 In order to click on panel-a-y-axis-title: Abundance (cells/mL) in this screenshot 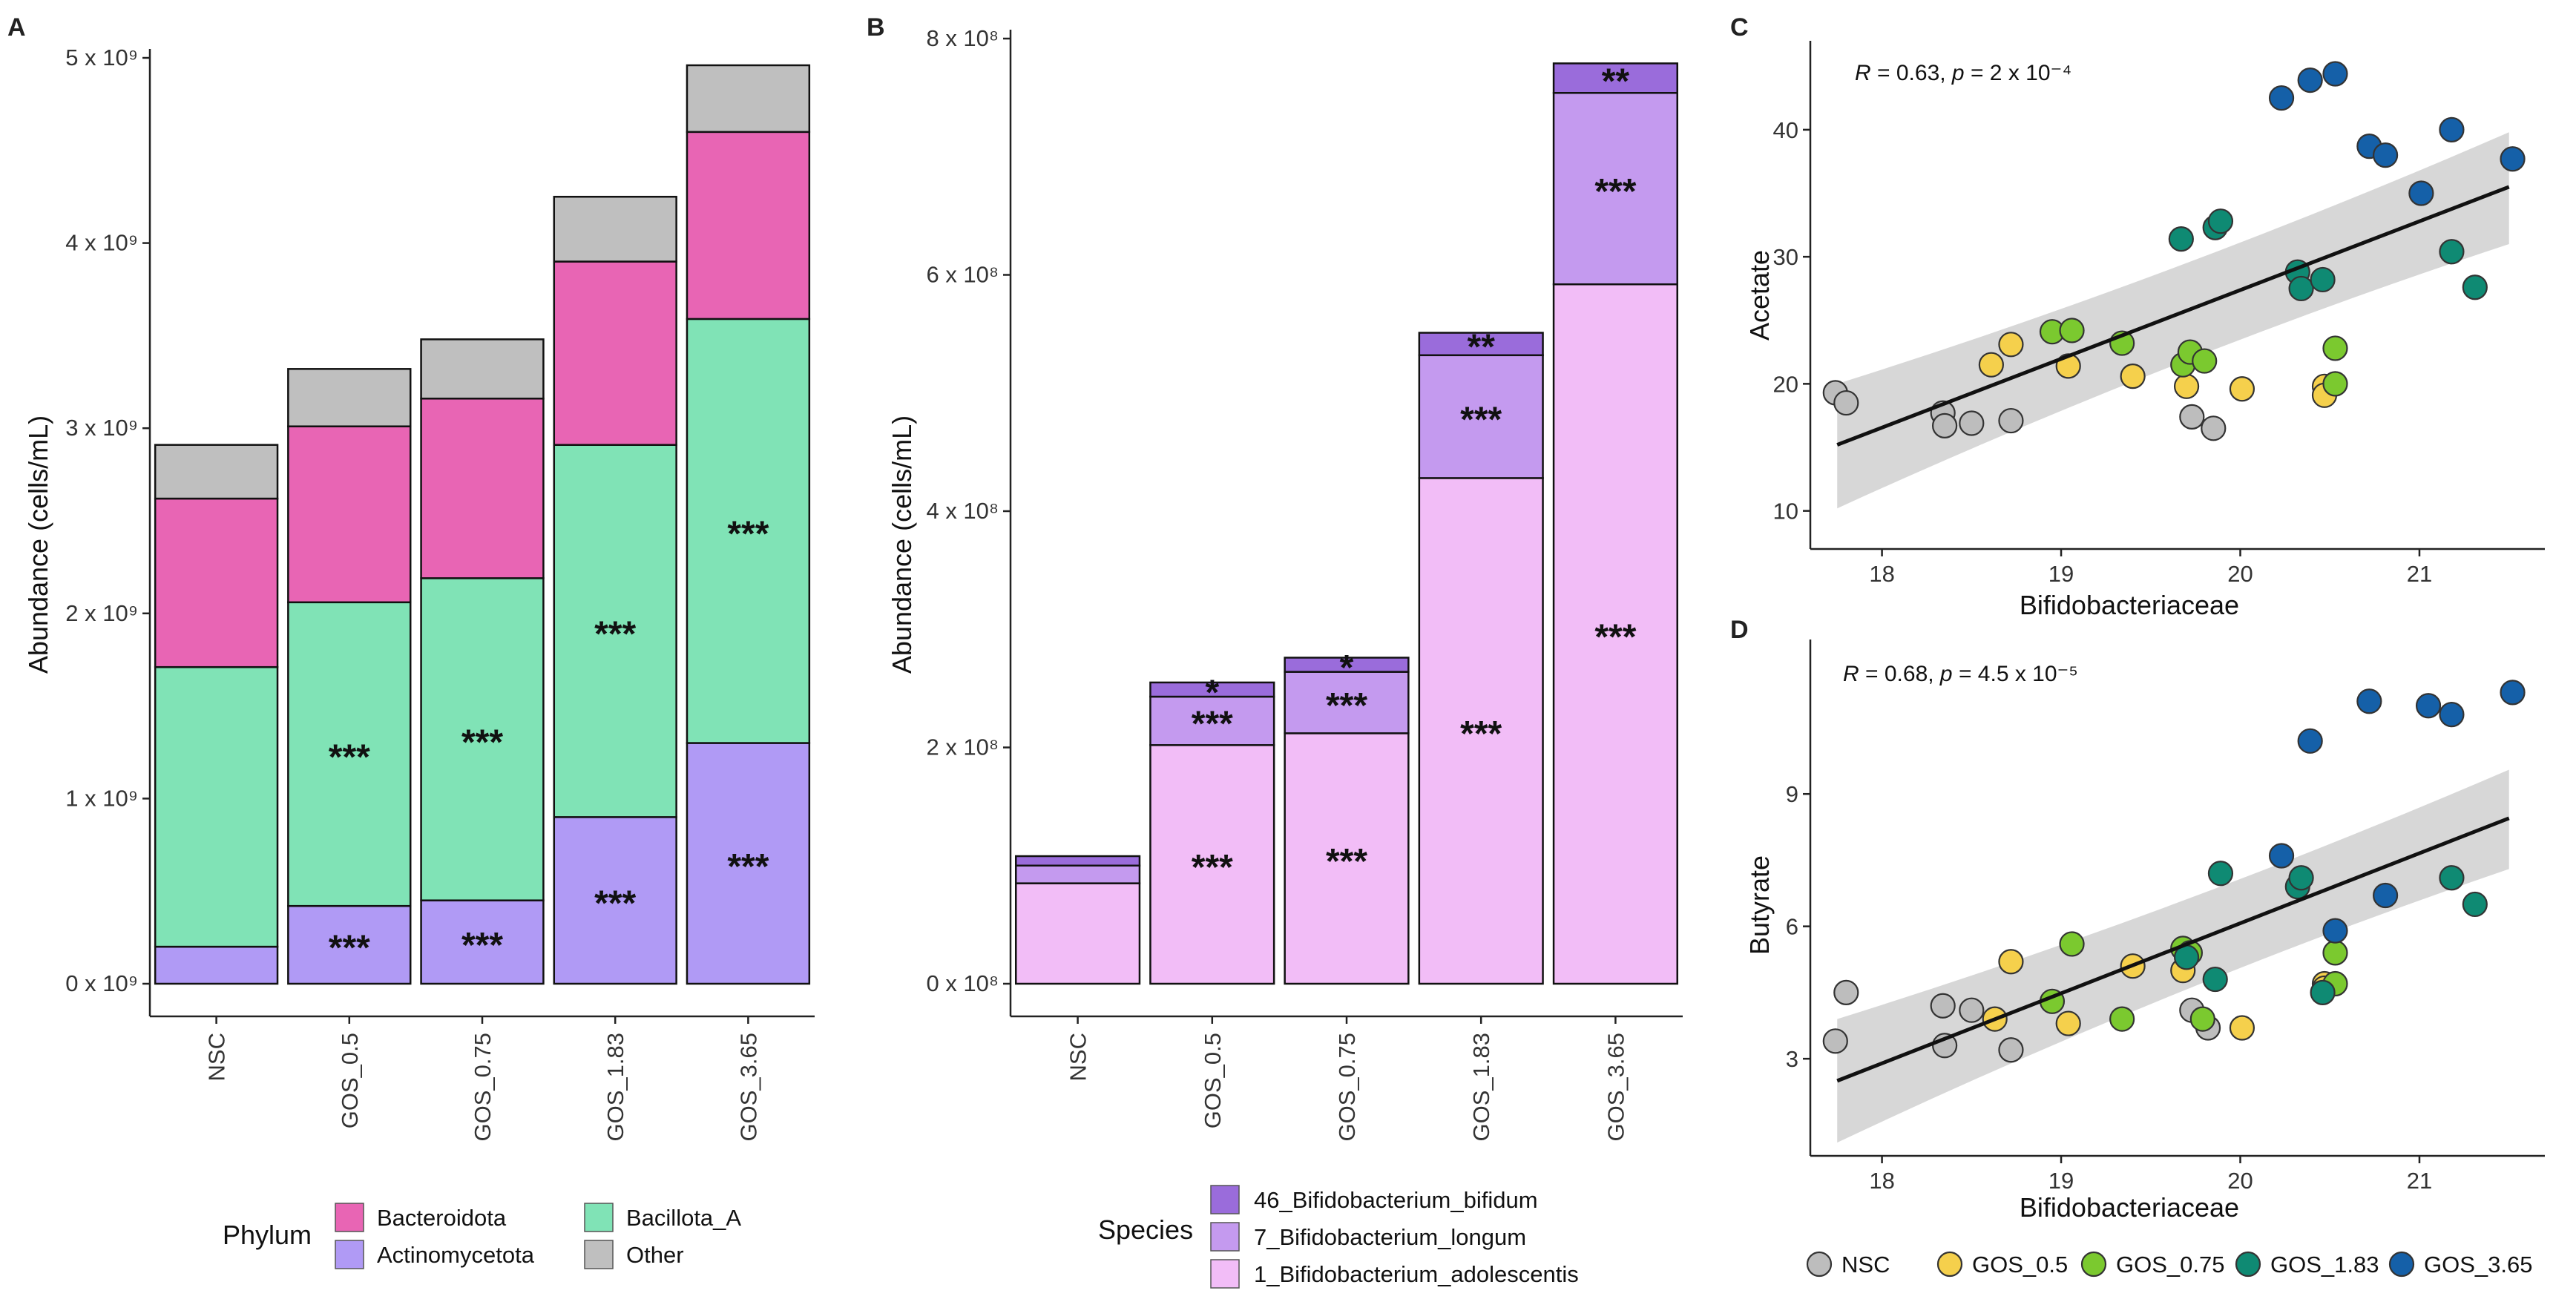, I will do `click(38, 545)`.